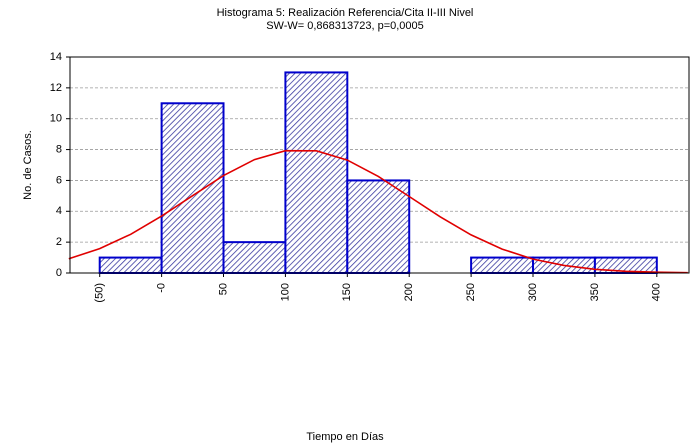 Image resolution: width=690 pixels, height=447 pixels. What do you see at coordinates (56, 119) in the screenshot?
I see `y-tick-label: 10` at bounding box center [56, 119].